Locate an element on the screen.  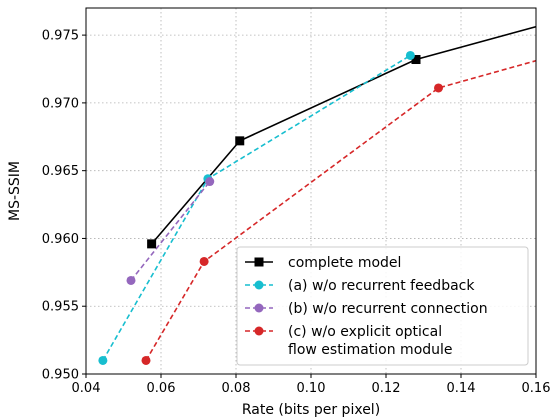
y-tick-label: 0.955 is located at coordinates (60, 307).